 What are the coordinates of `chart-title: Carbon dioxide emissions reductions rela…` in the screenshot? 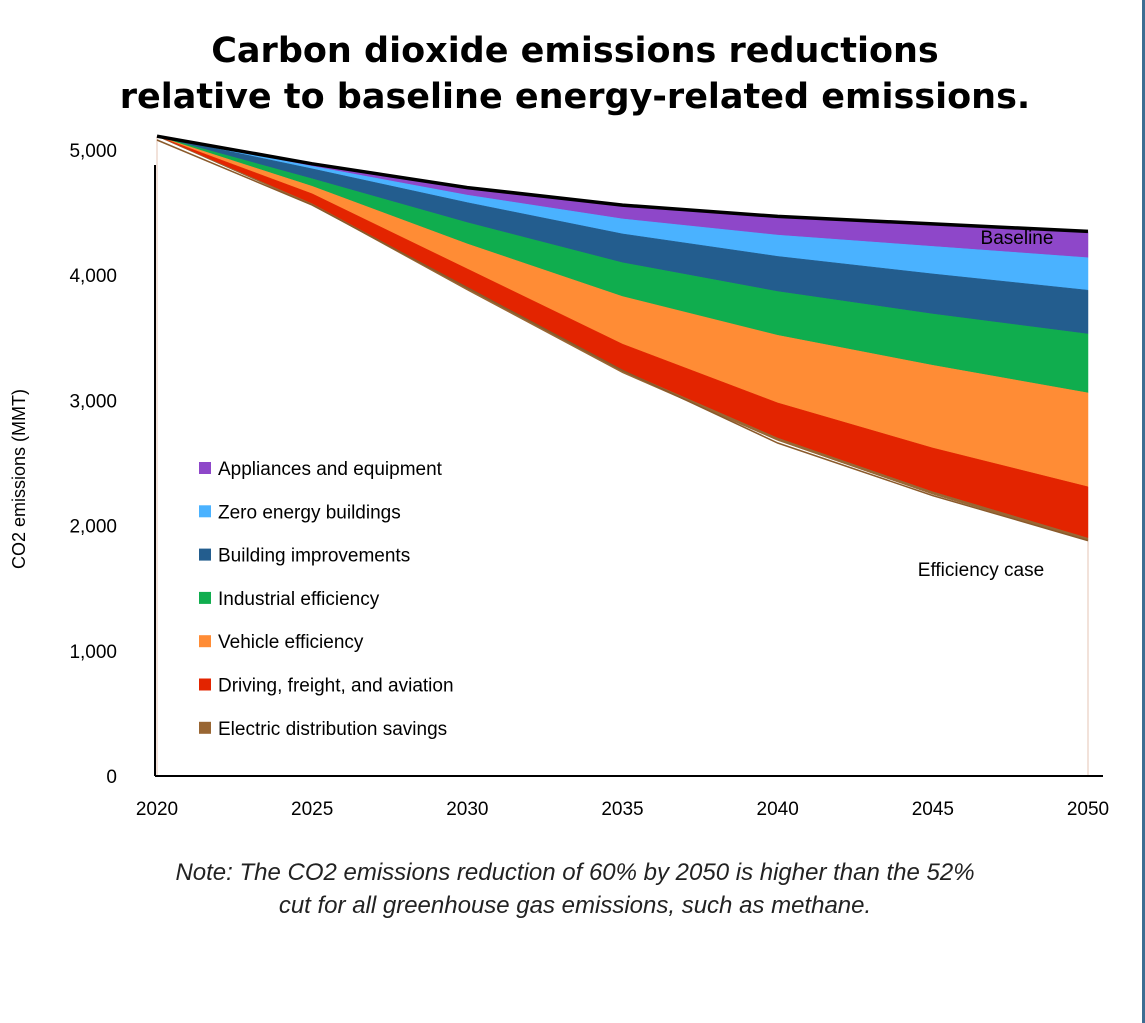 It's located at (572, 74).